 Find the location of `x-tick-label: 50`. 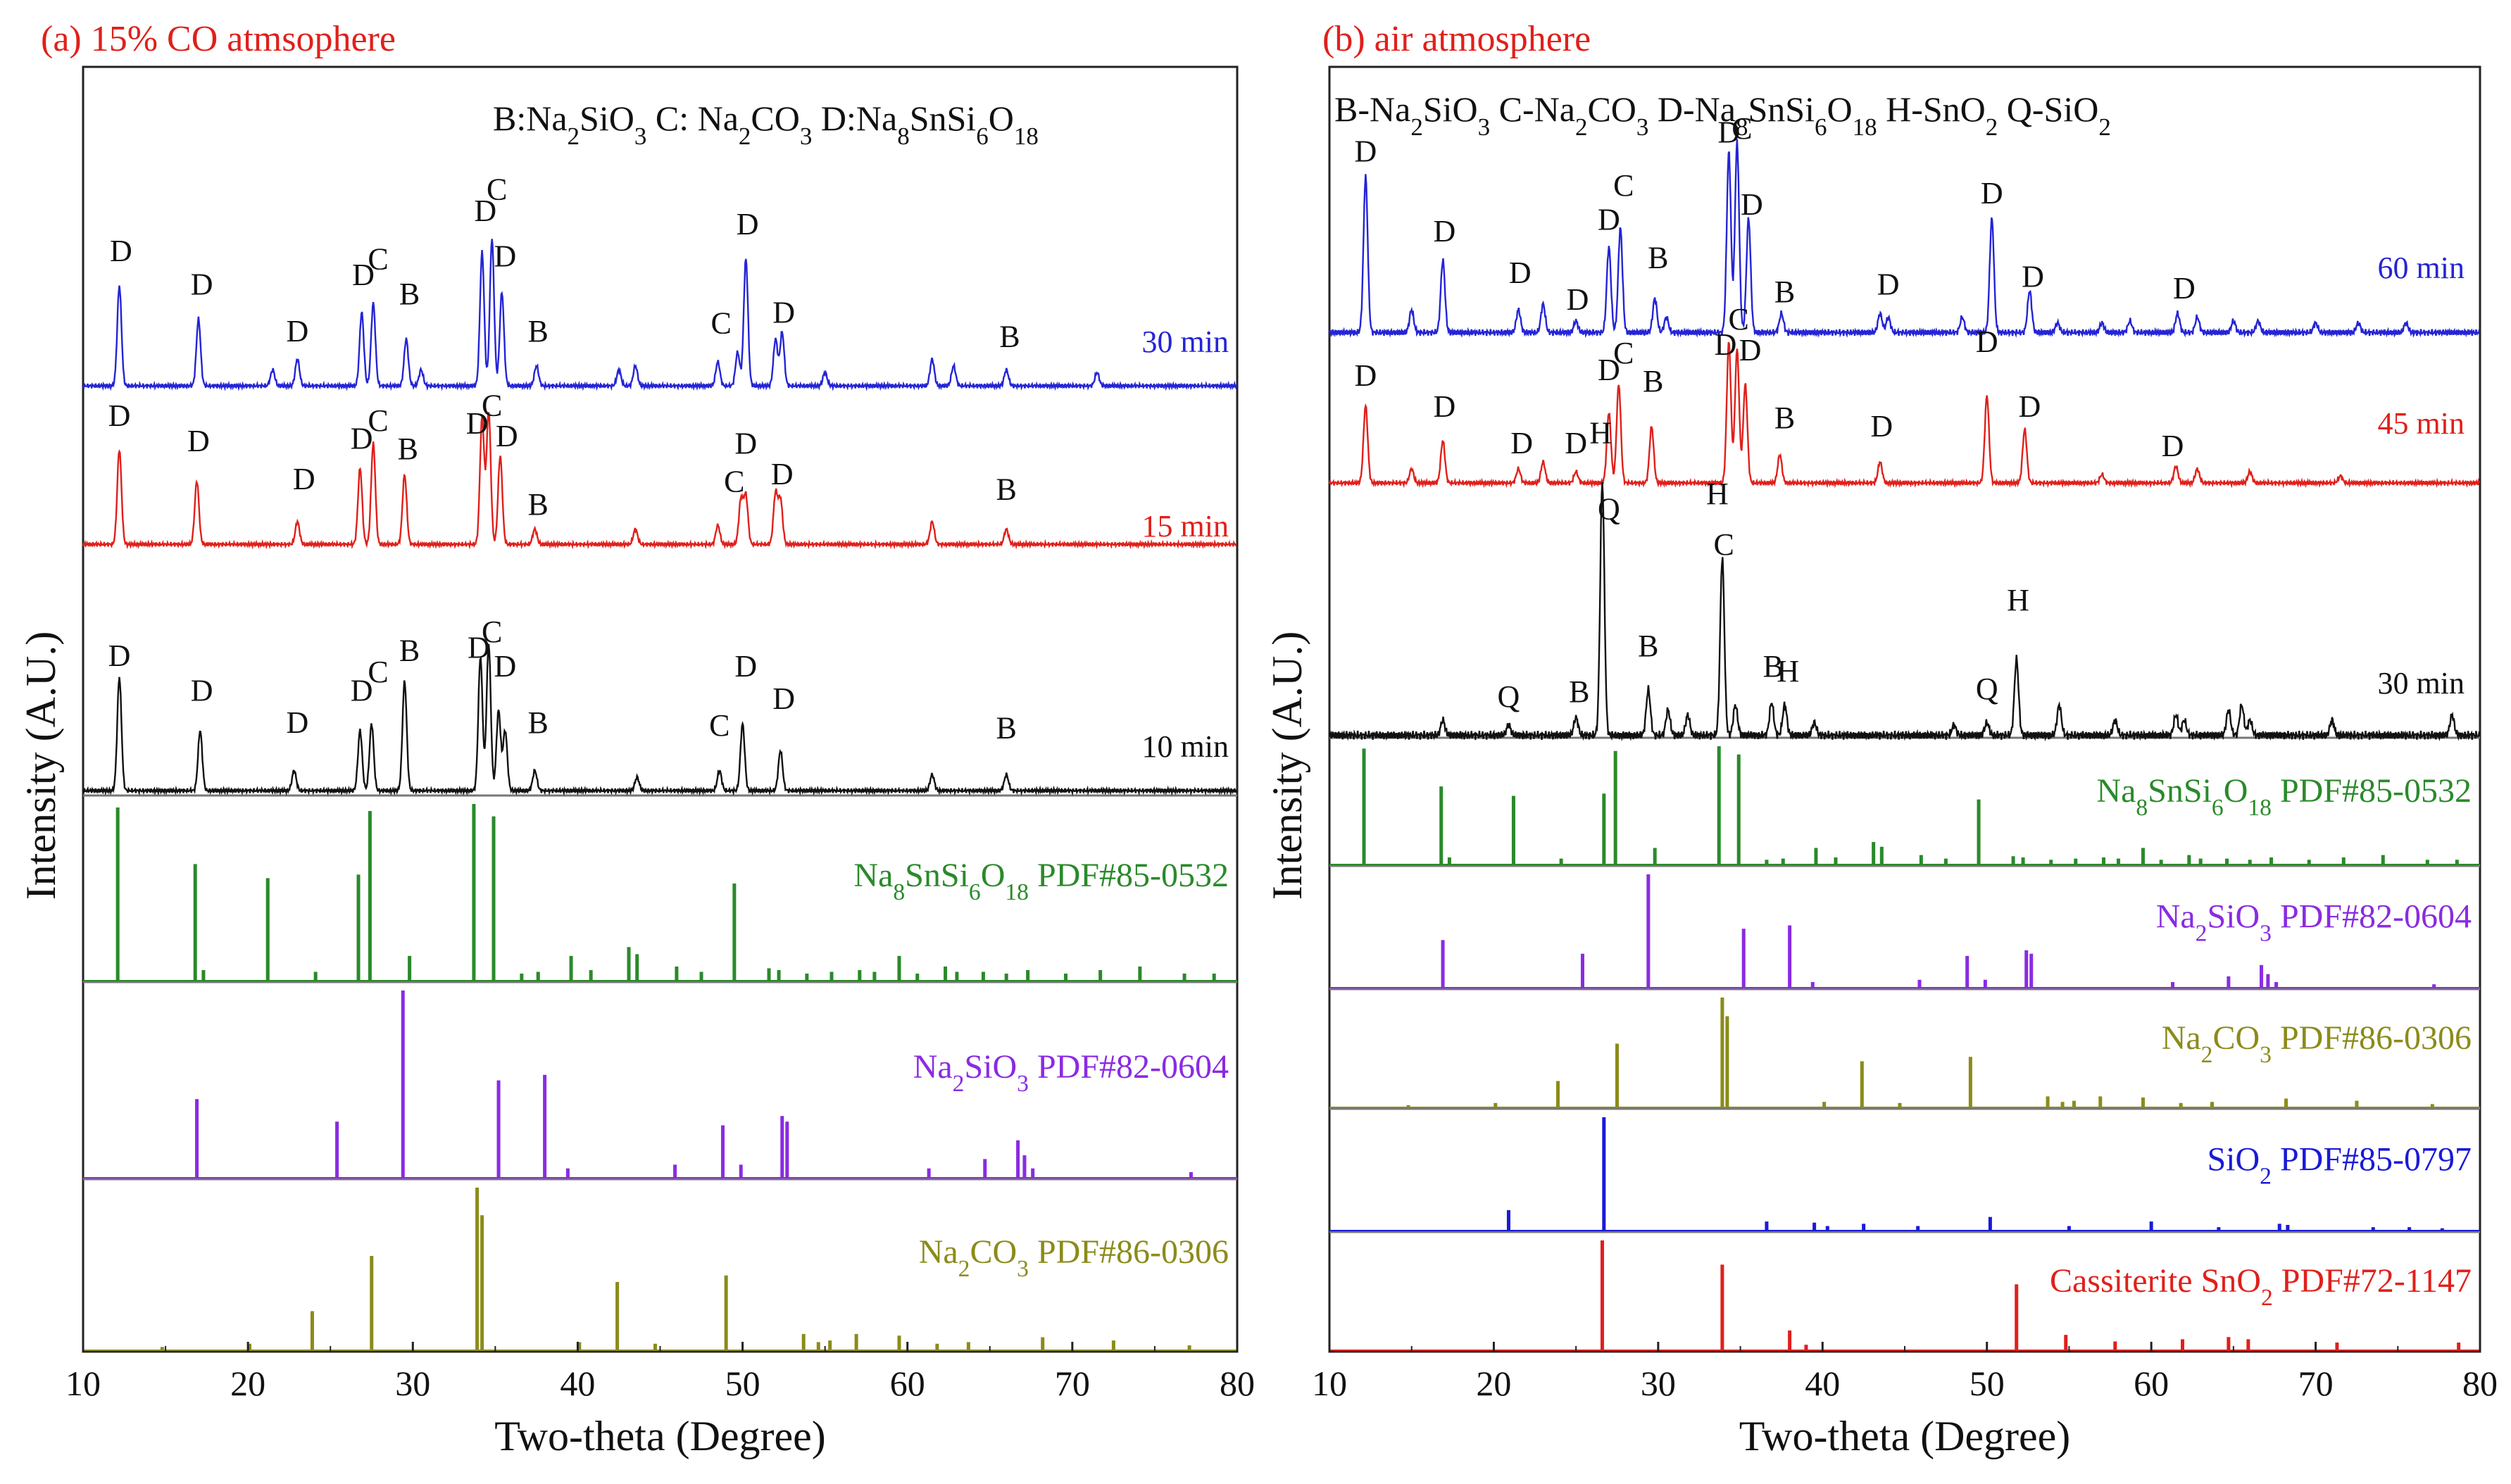

x-tick-label: 50 is located at coordinates (1988, 1383).